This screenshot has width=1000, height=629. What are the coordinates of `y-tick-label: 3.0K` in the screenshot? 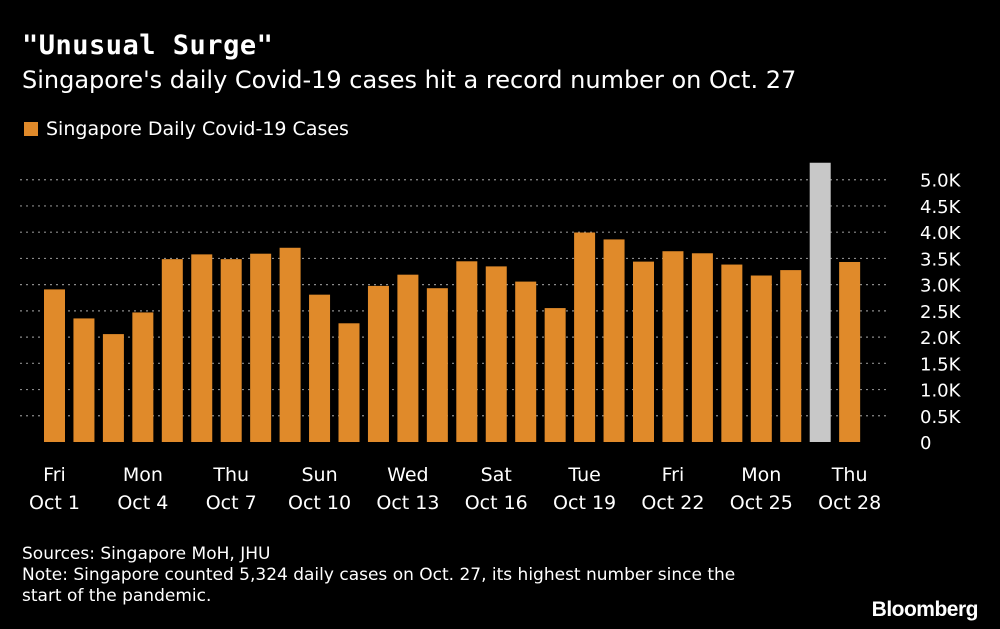 It's located at (941, 286).